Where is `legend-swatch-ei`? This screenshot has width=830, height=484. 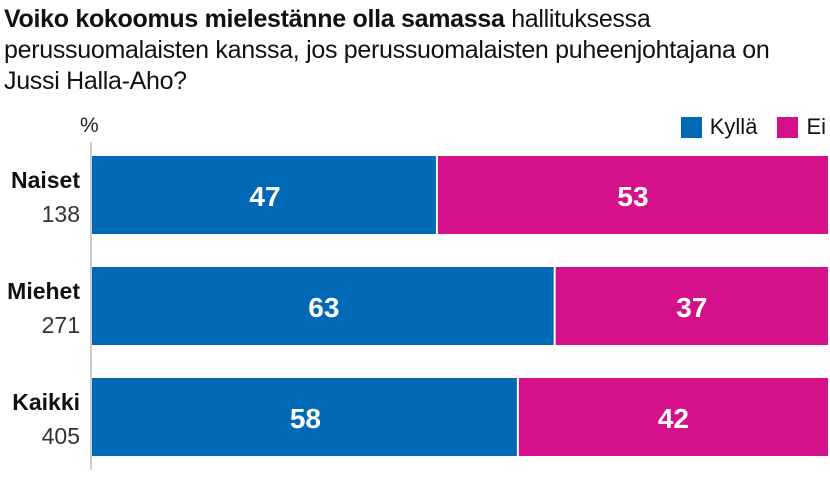
legend-swatch-ei is located at coordinates (788, 127).